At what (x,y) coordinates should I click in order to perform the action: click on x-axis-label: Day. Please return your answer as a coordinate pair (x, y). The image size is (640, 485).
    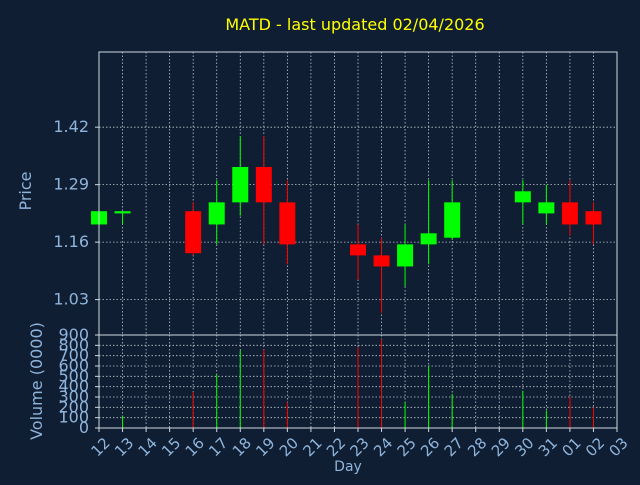
    Looking at the image, I should click on (348, 467).